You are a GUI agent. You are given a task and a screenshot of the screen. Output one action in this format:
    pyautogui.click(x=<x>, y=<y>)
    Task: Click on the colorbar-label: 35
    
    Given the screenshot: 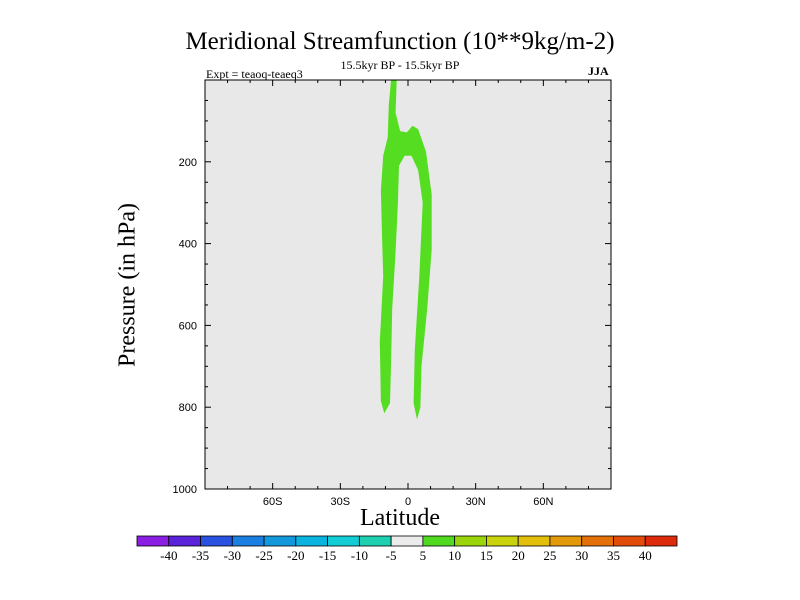 What is the action you would take?
    pyautogui.click(x=613, y=555)
    